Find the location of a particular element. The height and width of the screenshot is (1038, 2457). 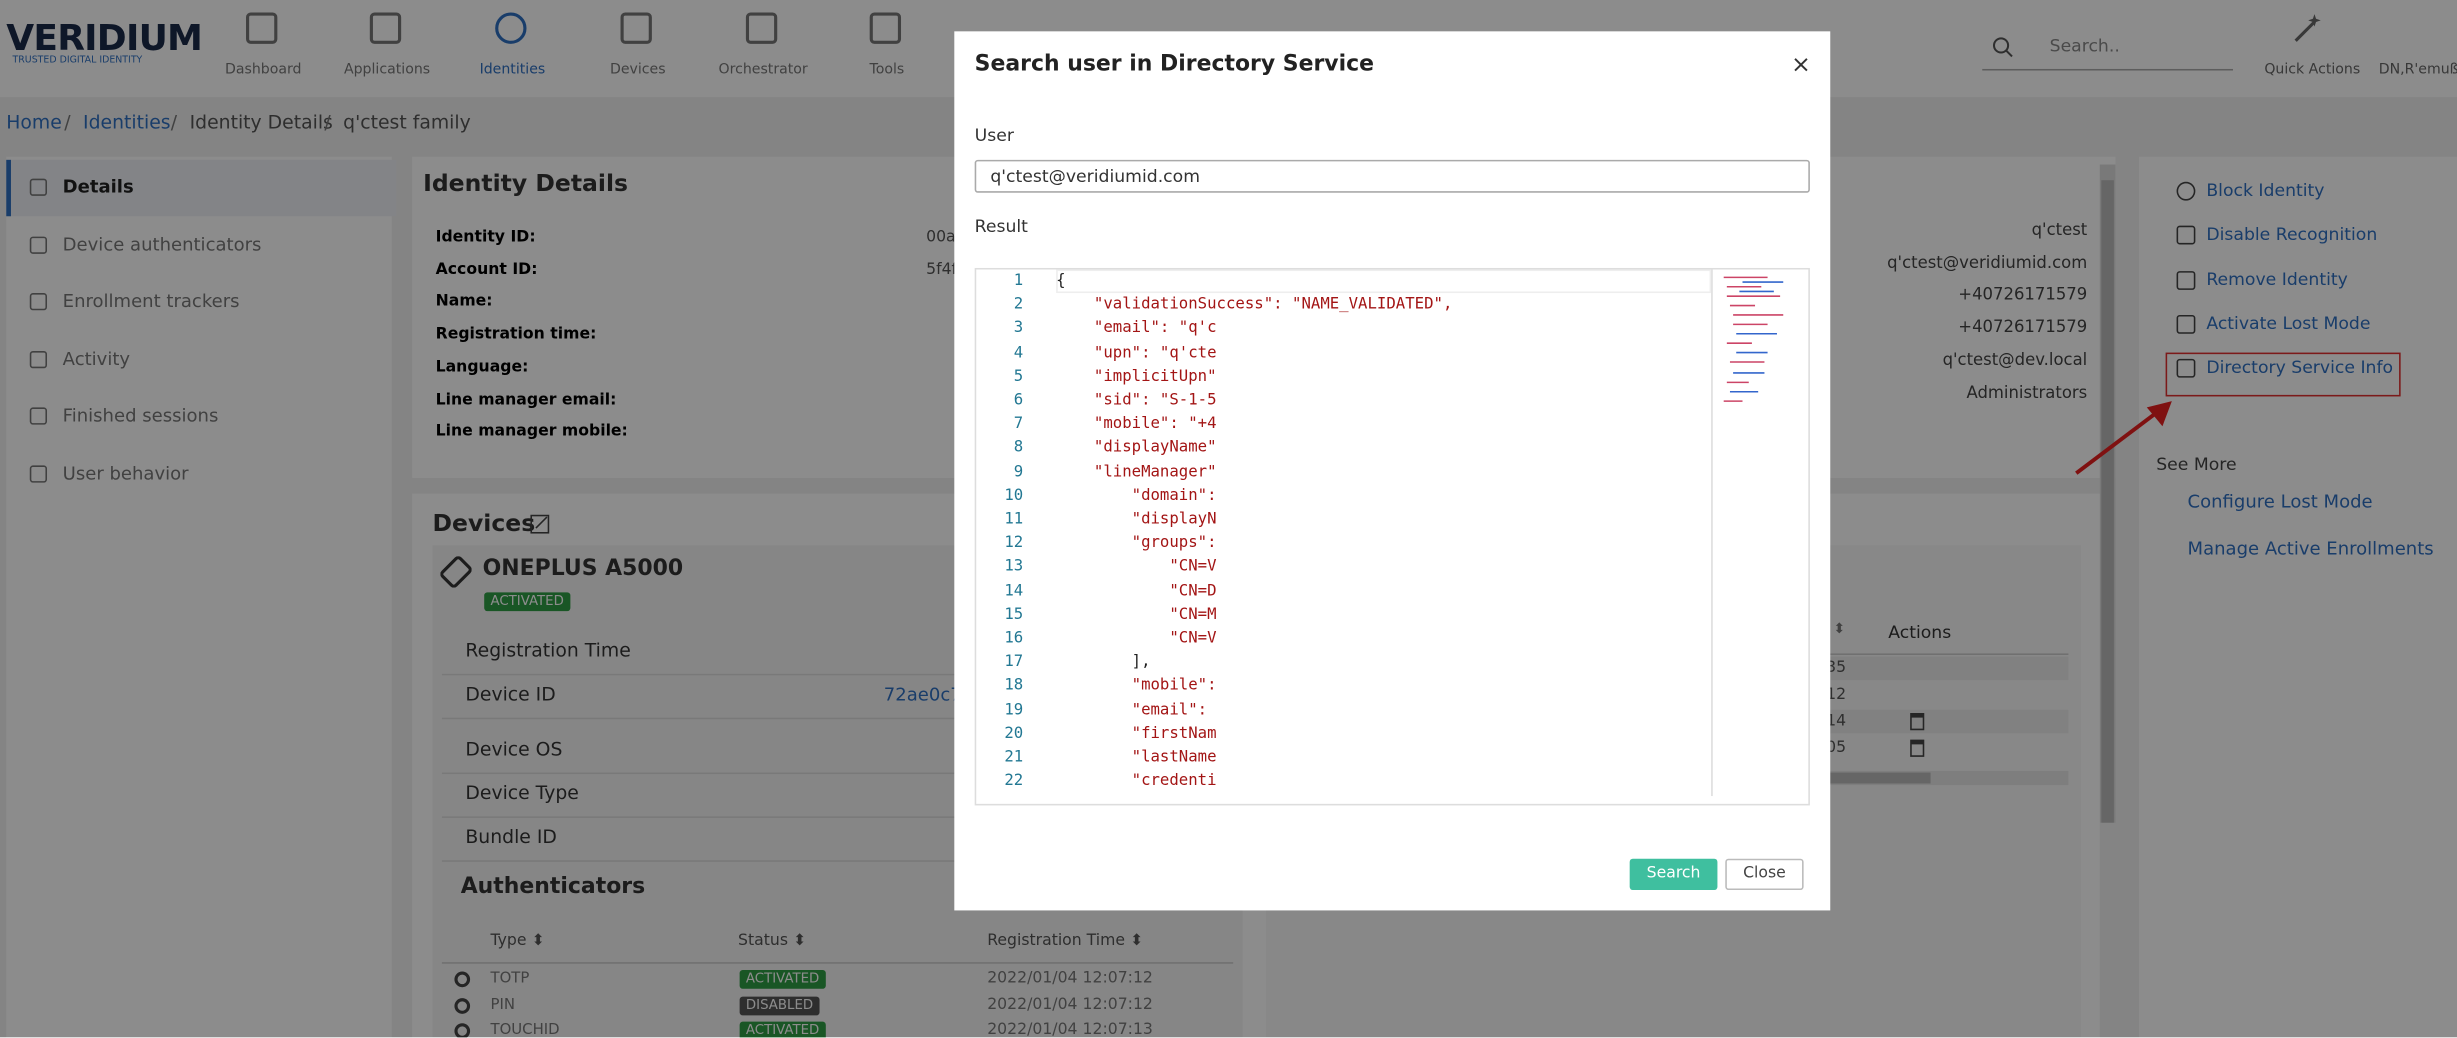

minimap is located at coordinates (1753, 339).